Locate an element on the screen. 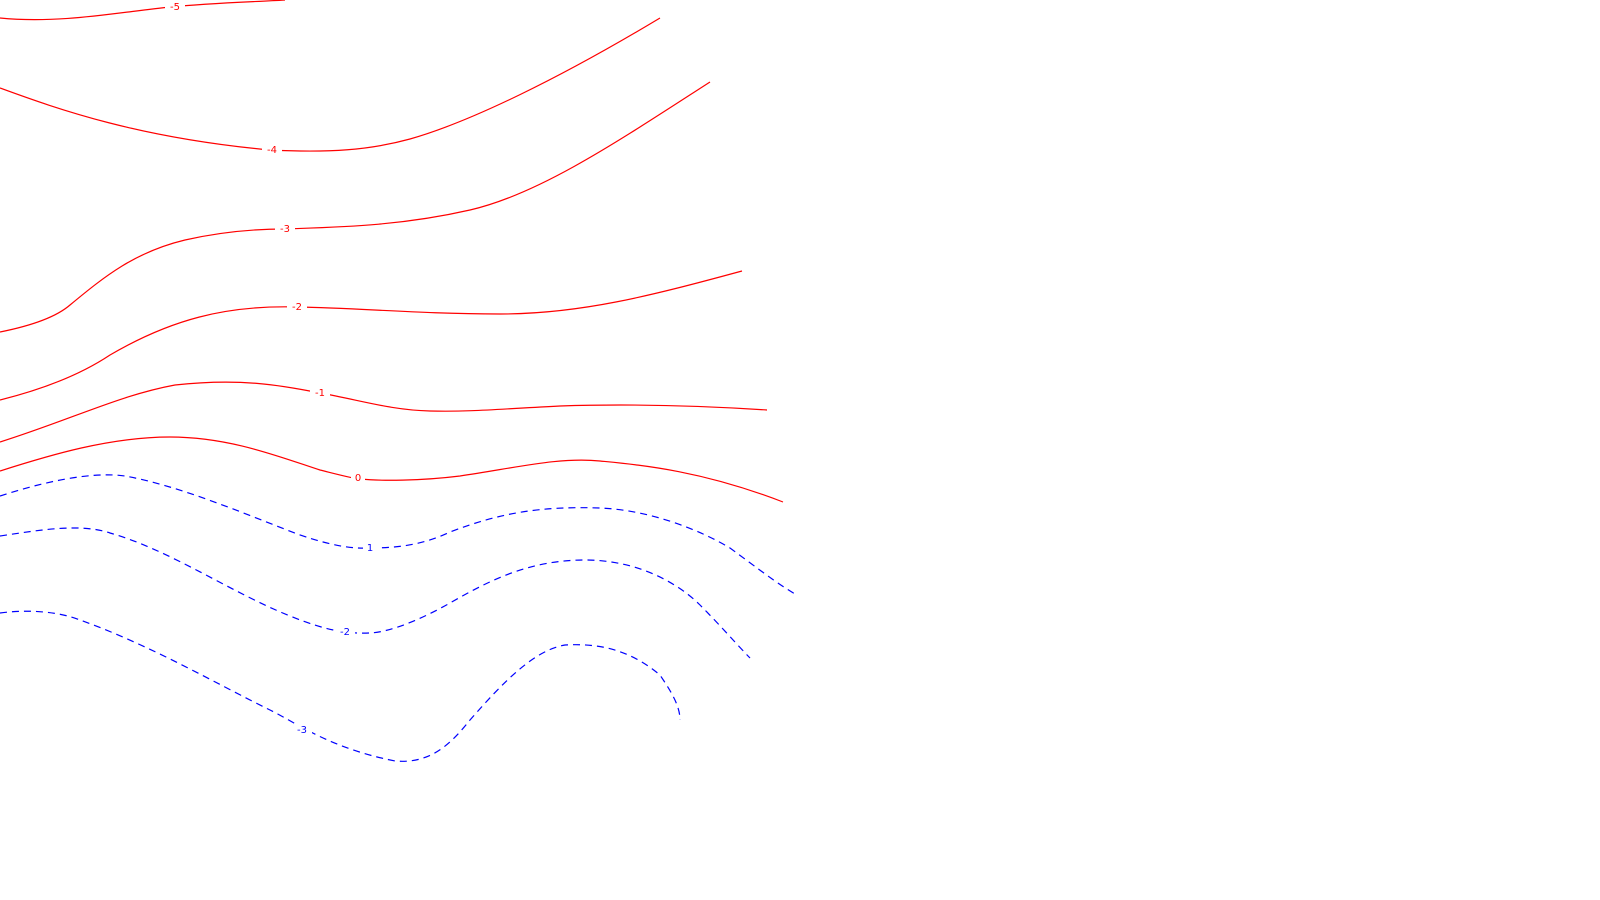  contour-label-level-6: 0 is located at coordinates (358, 478).